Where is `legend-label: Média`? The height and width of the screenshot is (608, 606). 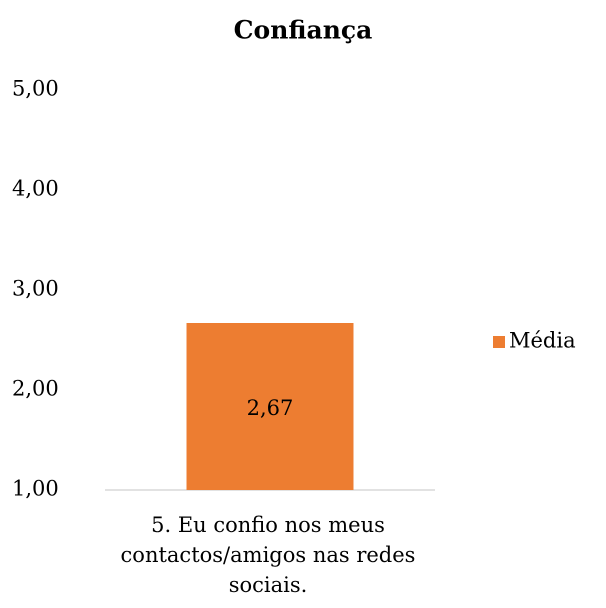
legend-label: Média is located at coordinates (542, 341).